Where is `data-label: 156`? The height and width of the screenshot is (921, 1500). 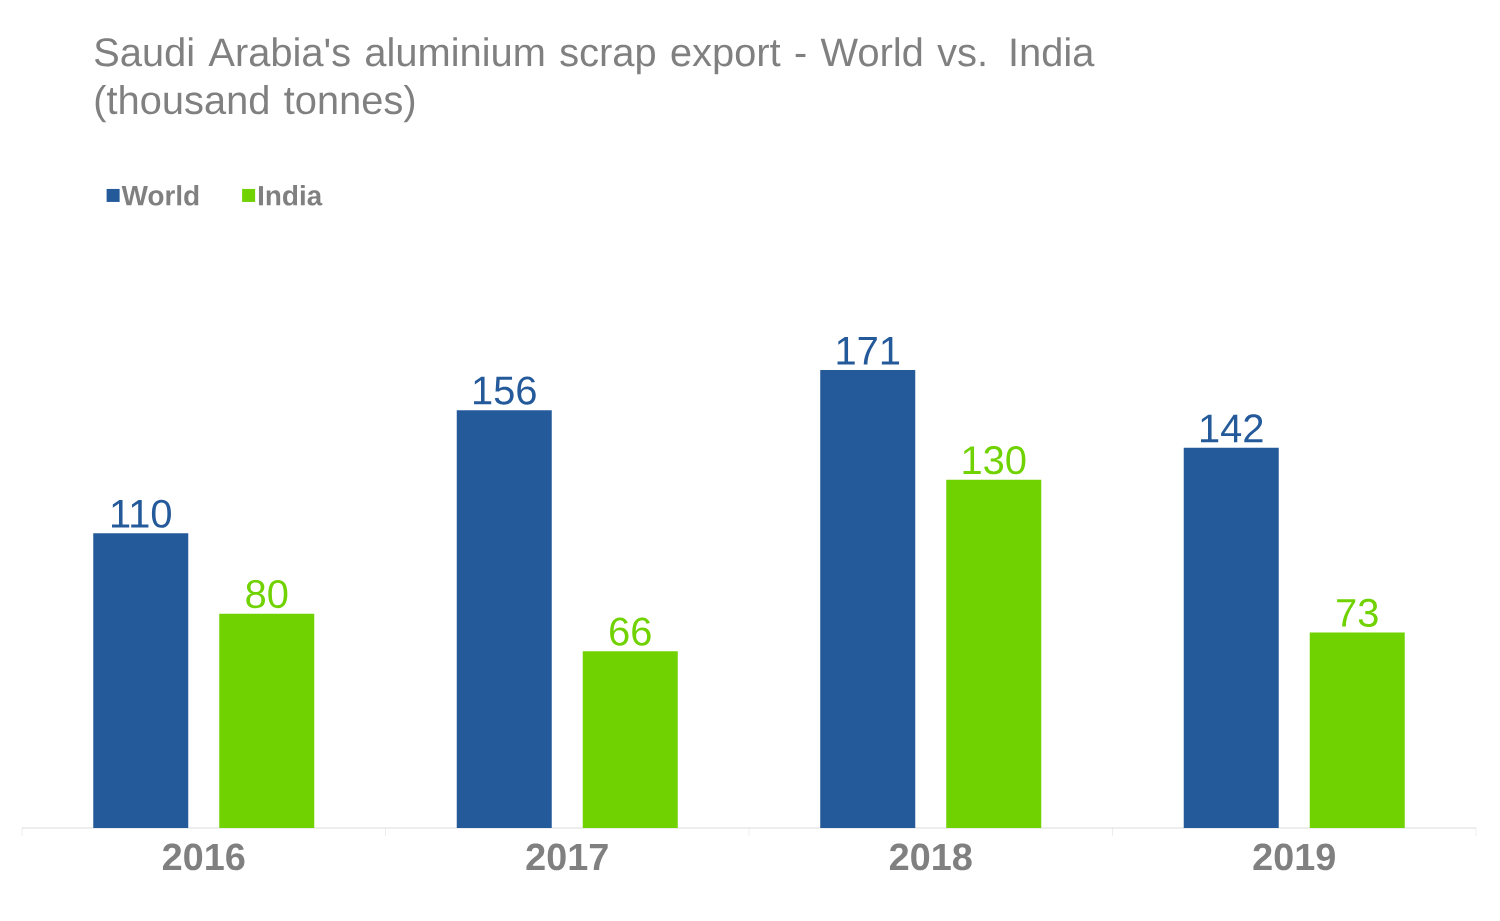
data-label: 156 is located at coordinates (505, 390).